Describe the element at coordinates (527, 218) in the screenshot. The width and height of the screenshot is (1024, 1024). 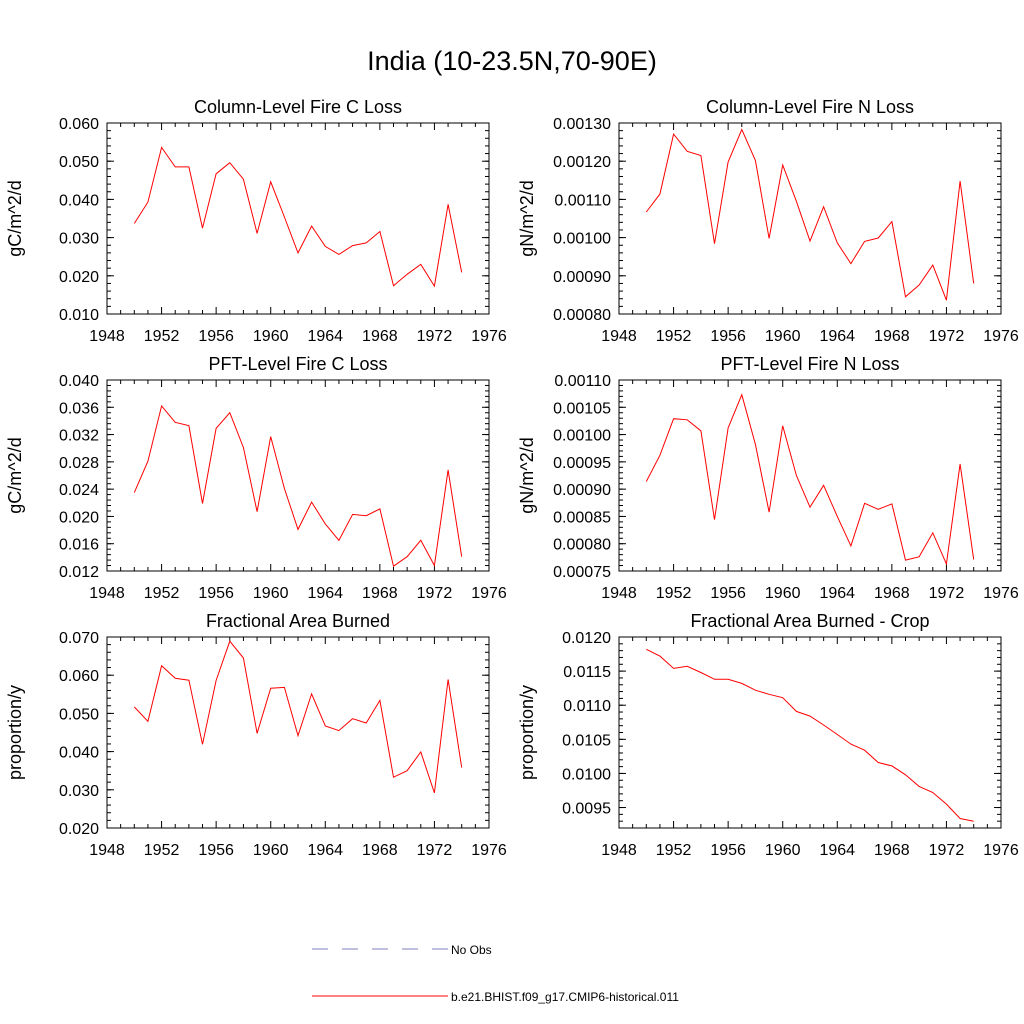
I see `y-axis-label: gN/m^2/d` at that location.